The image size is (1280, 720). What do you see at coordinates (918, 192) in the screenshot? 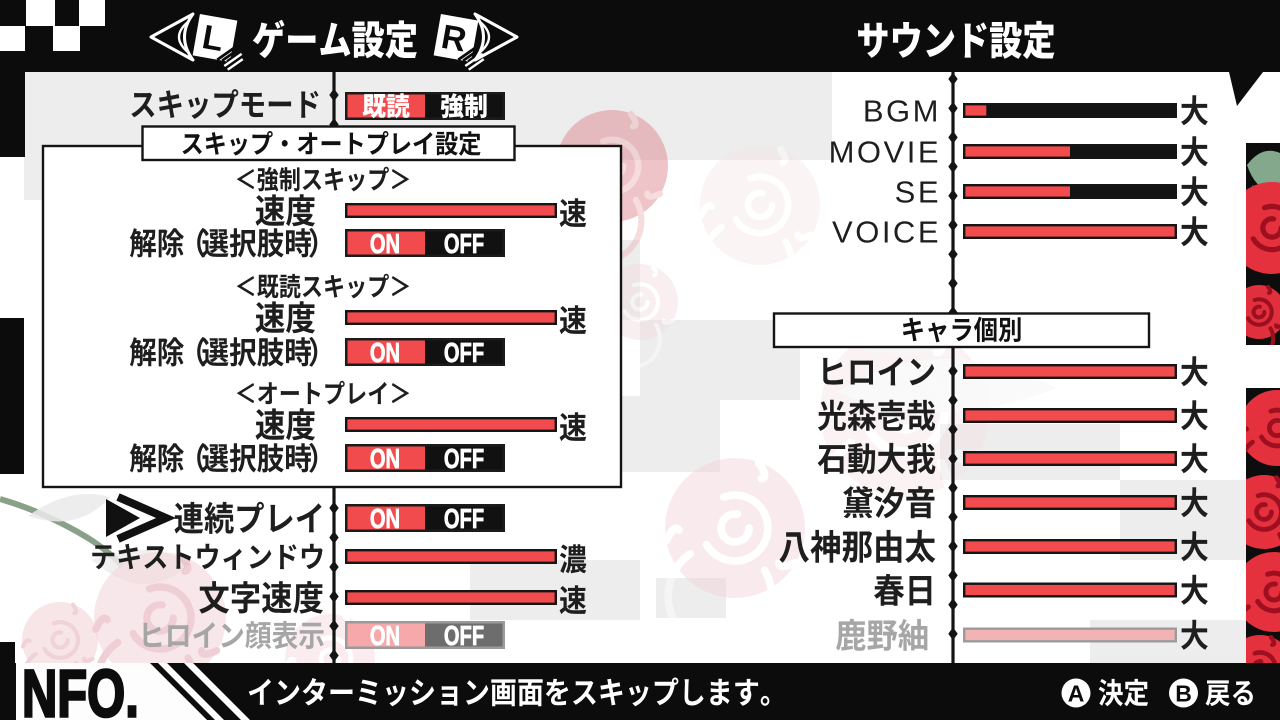
I see `svg-text: SE` at bounding box center [918, 192].